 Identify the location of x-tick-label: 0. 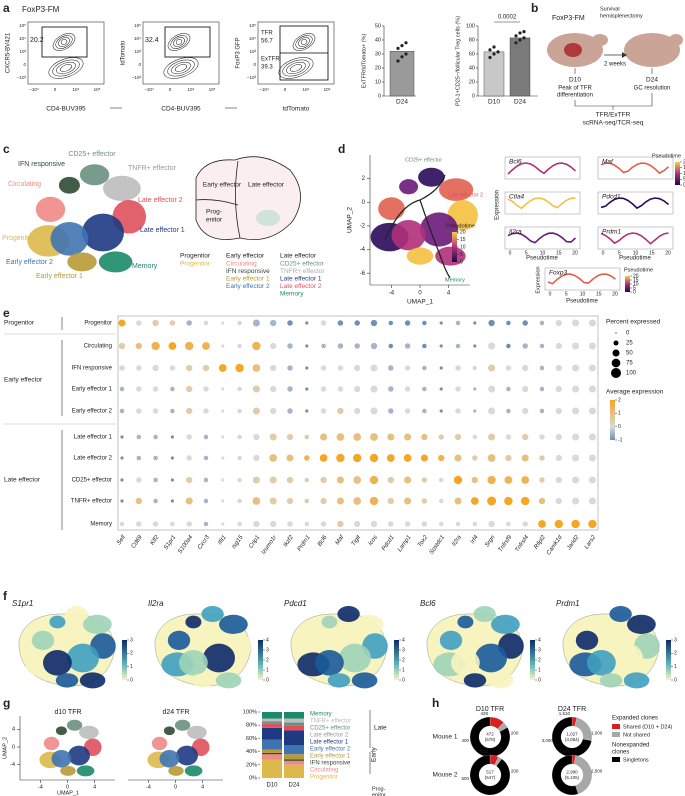
(175, 787).